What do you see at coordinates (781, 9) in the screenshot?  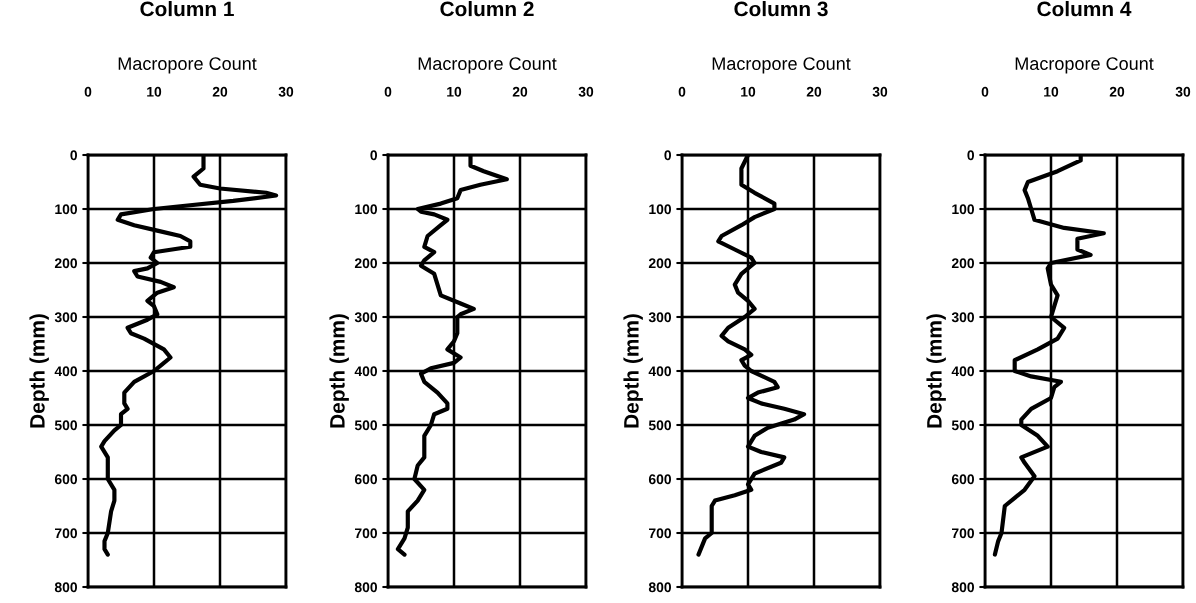 I see `chart-title: Column 3` at bounding box center [781, 9].